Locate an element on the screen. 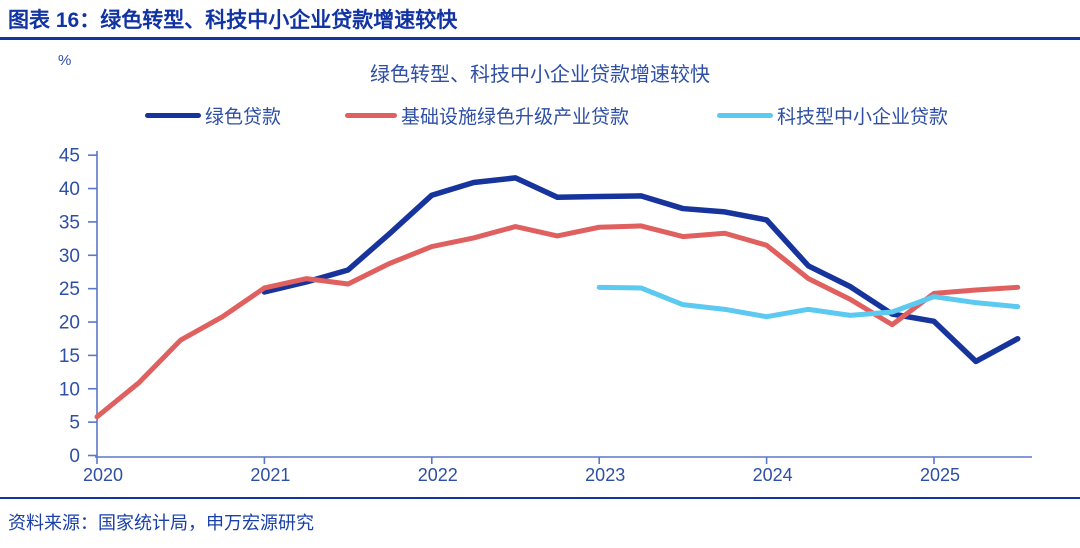 The height and width of the screenshot is (548, 1080). tech-sme-loans-line-swatch is located at coordinates (745, 115).